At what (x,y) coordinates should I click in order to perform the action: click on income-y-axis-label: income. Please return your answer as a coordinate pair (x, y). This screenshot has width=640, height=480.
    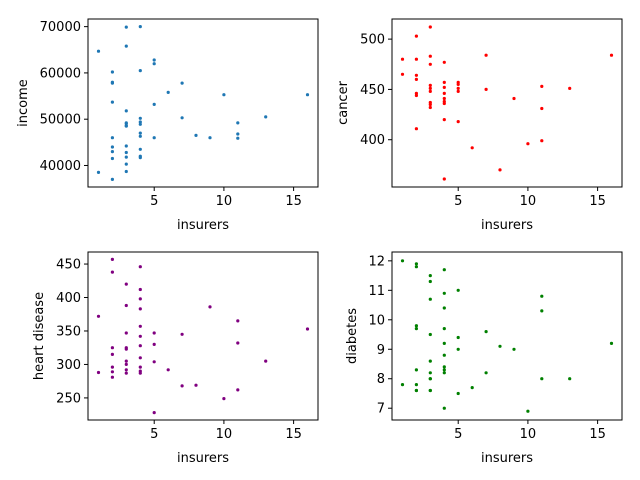
    Looking at the image, I should click on (23, 103).